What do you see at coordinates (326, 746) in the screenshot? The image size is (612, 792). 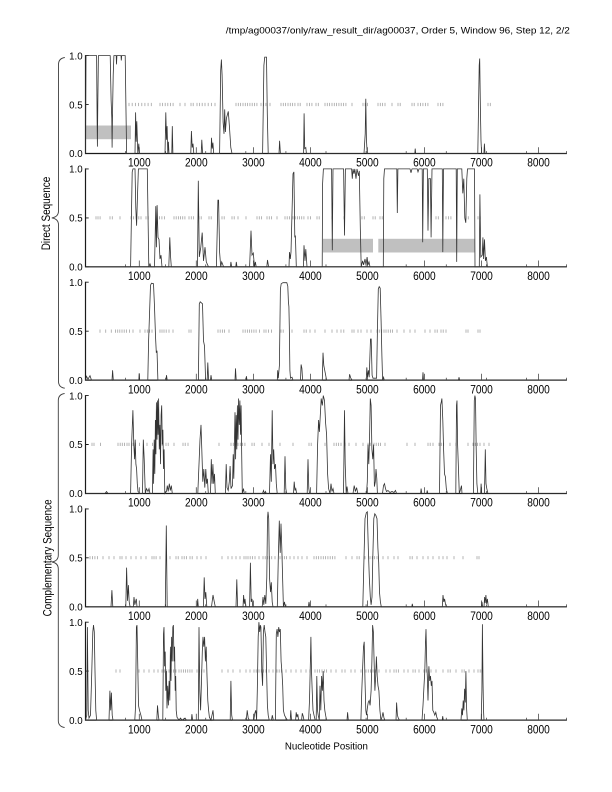 I see `svg-text: Nucleotide Position` at bounding box center [326, 746].